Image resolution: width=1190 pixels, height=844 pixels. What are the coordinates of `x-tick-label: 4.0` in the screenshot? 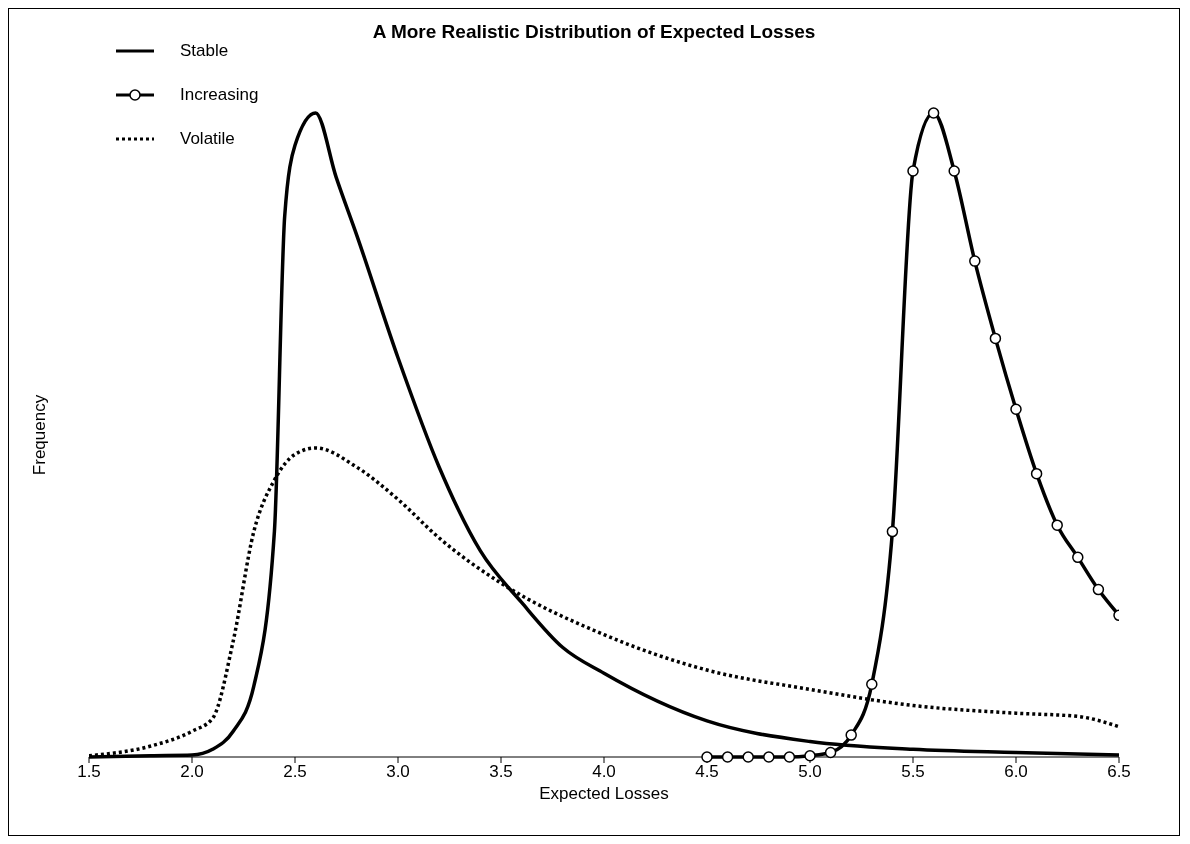 It's located at (604, 772).